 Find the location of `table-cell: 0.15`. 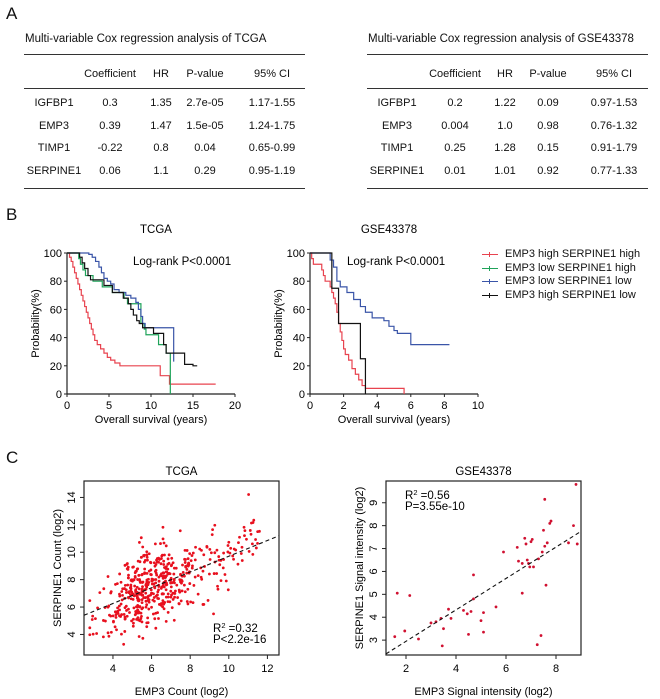

table-cell: 0.15 is located at coordinates (548, 148).